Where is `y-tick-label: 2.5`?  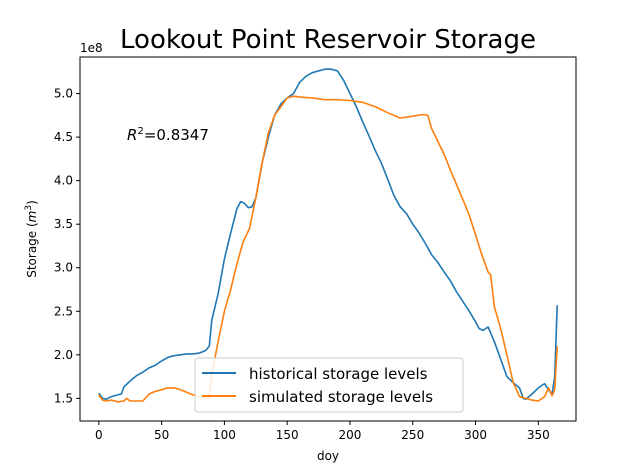
y-tick-label: 2.5 is located at coordinates (63, 311).